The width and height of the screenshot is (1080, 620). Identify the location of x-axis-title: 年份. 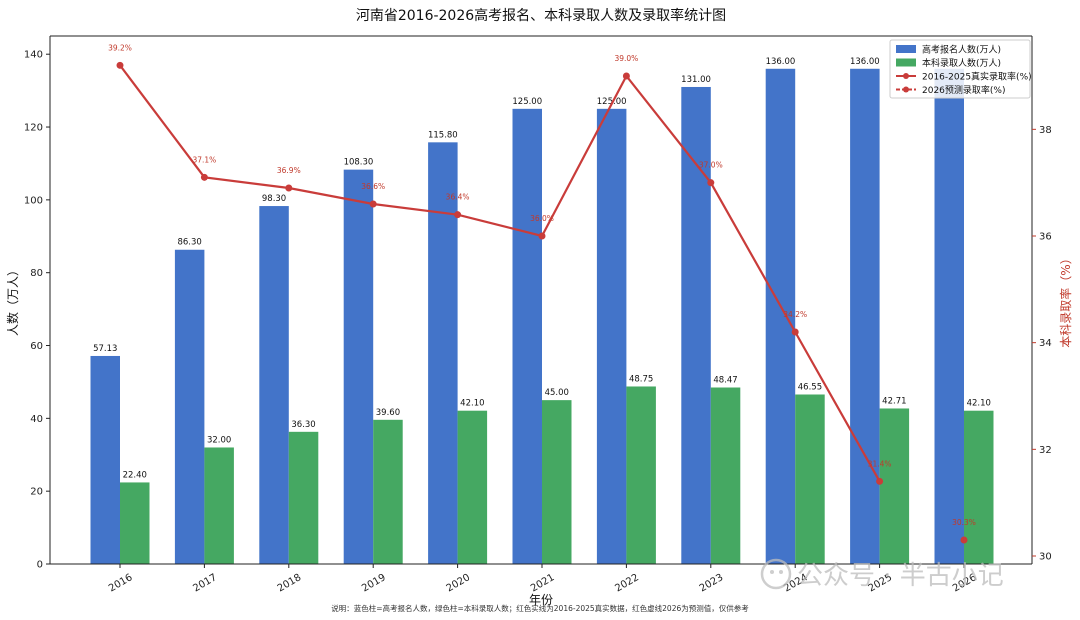
(541, 600).